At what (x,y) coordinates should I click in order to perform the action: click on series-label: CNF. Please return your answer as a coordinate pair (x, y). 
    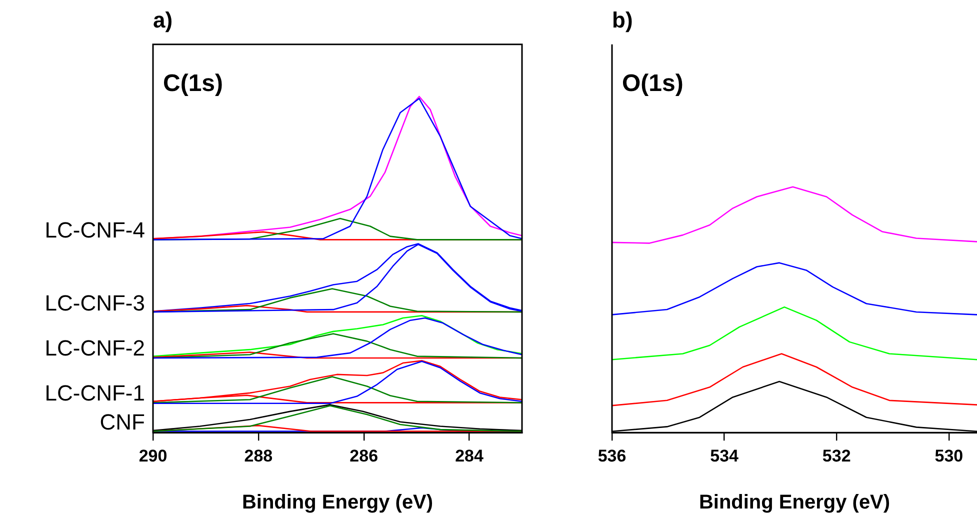
    Looking at the image, I should click on (122, 422).